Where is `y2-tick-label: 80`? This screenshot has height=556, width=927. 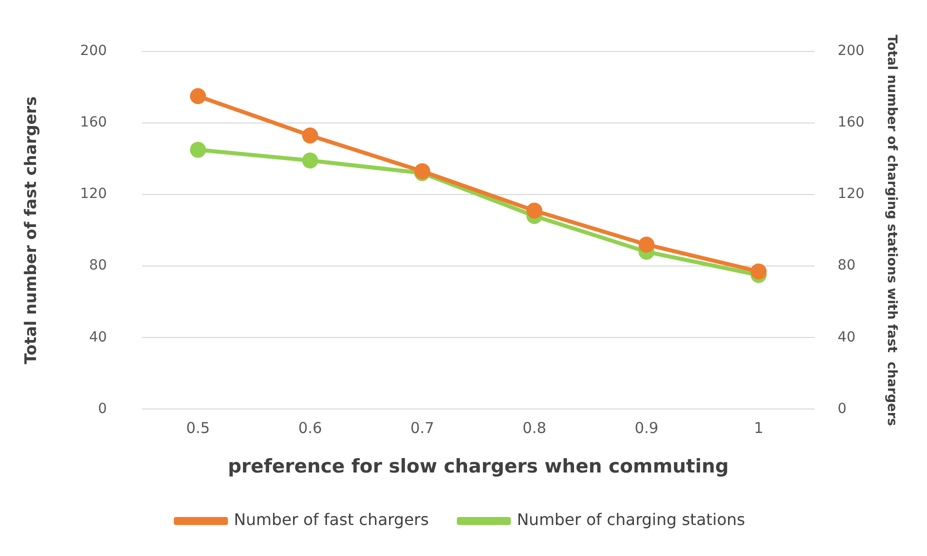 y2-tick-label: 80 is located at coordinates (847, 266).